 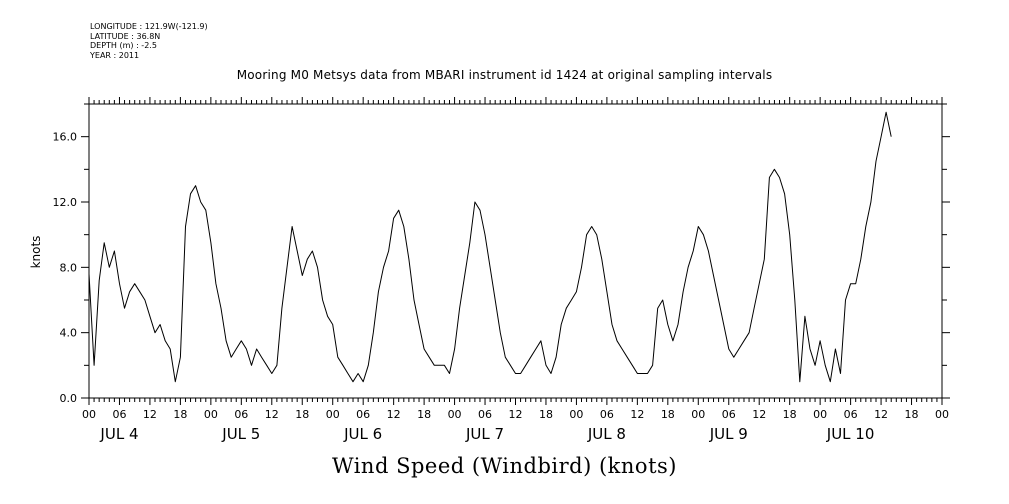 What do you see at coordinates (606, 434) in the screenshot?
I see `x-day-label: JUL 8` at bounding box center [606, 434].